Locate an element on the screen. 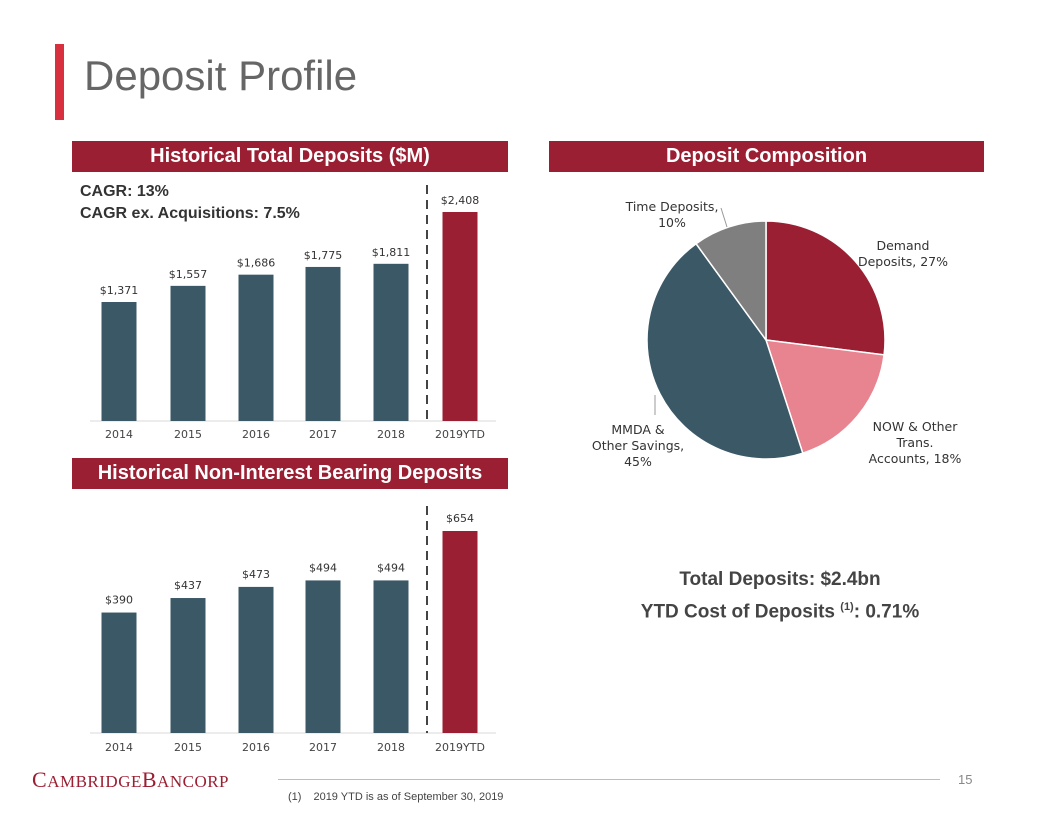 This screenshot has height=816, width=1056. data-label-2017: $1,775 is located at coordinates (323, 255).